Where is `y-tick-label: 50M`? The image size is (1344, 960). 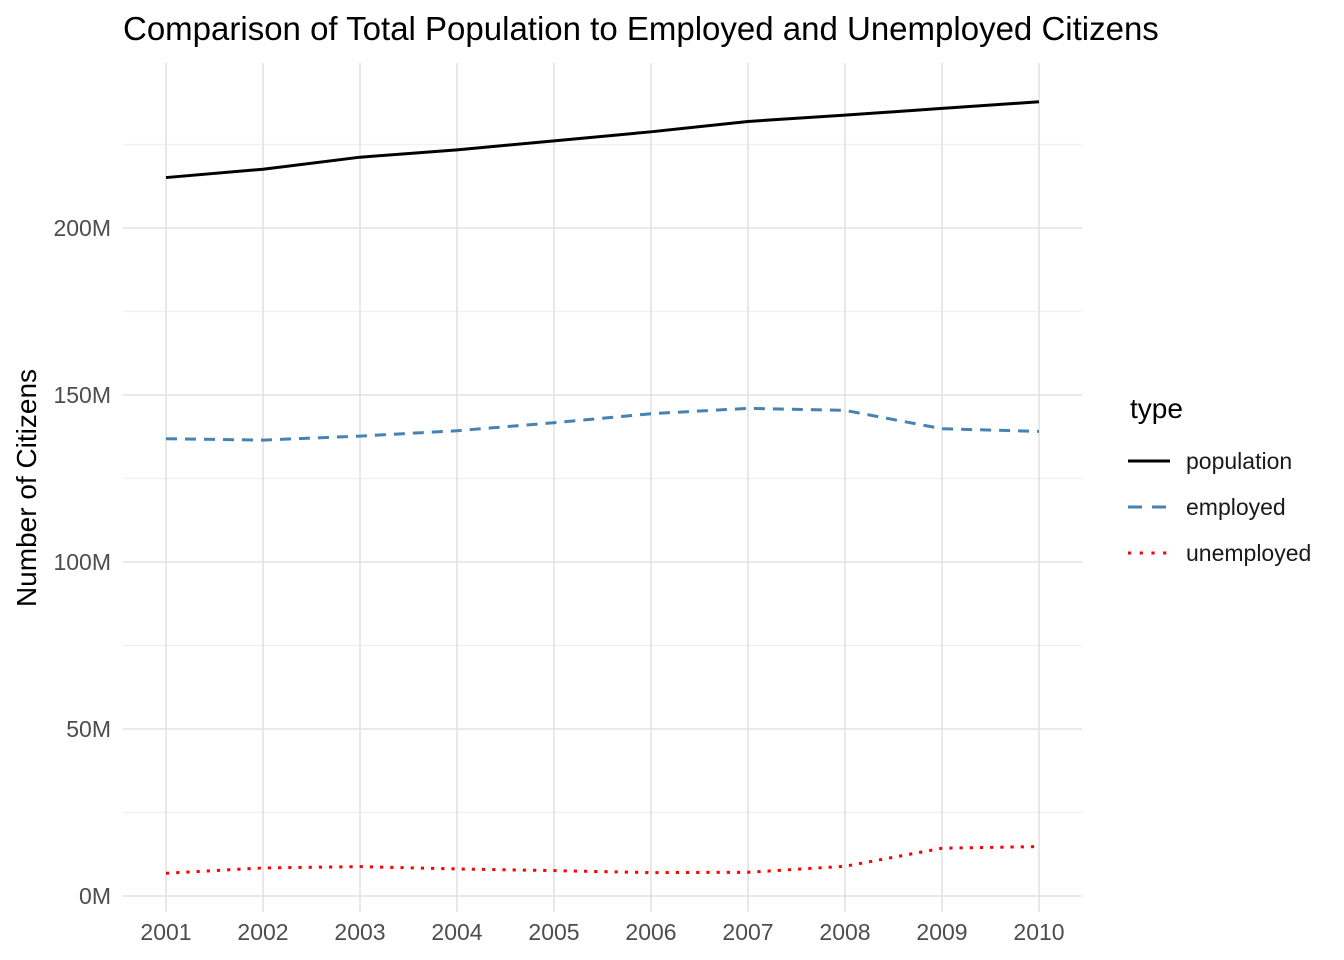 y-tick-label: 50M is located at coordinates (88, 729).